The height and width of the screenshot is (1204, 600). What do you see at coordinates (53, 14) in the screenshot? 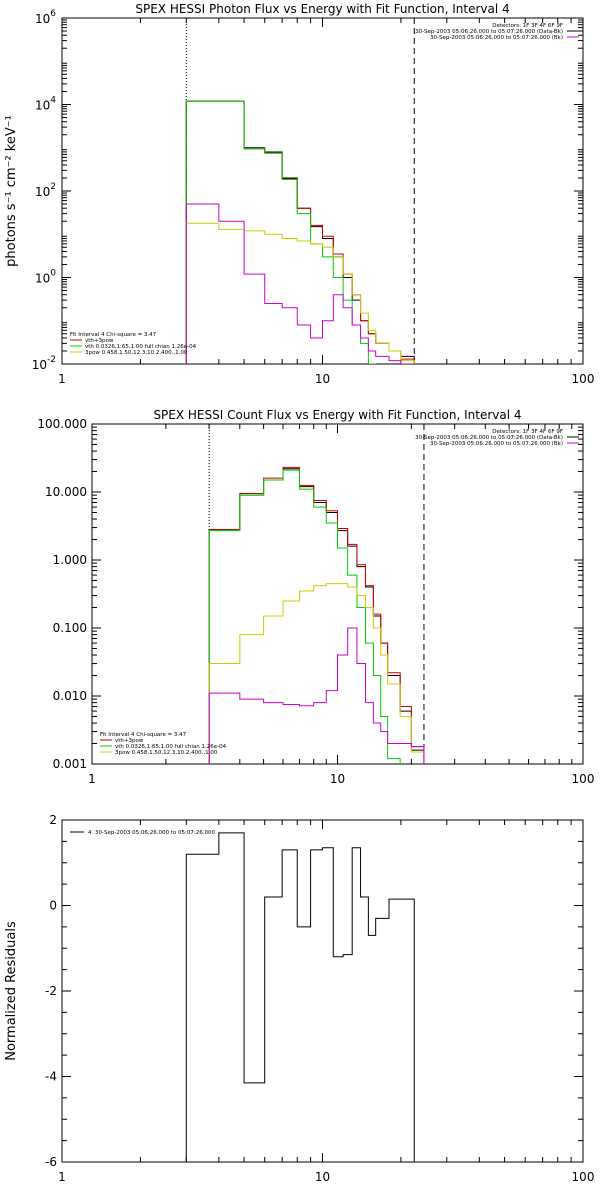
I see `y-tick-exponent: 6` at bounding box center [53, 14].